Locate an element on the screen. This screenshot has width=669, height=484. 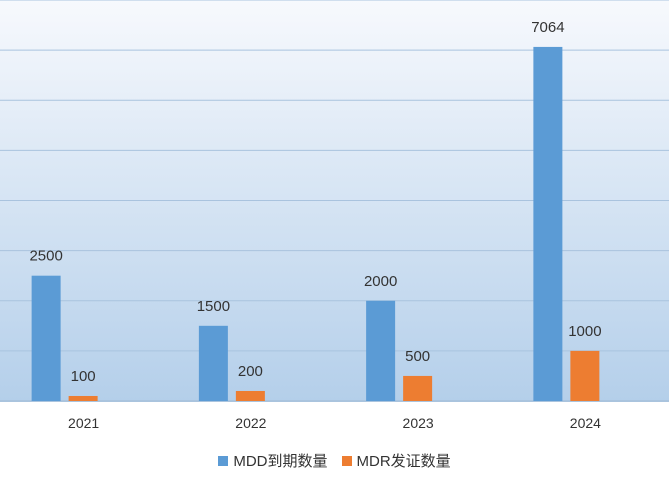
legend-label-series-1: MDD到期数量 is located at coordinates (280, 461).